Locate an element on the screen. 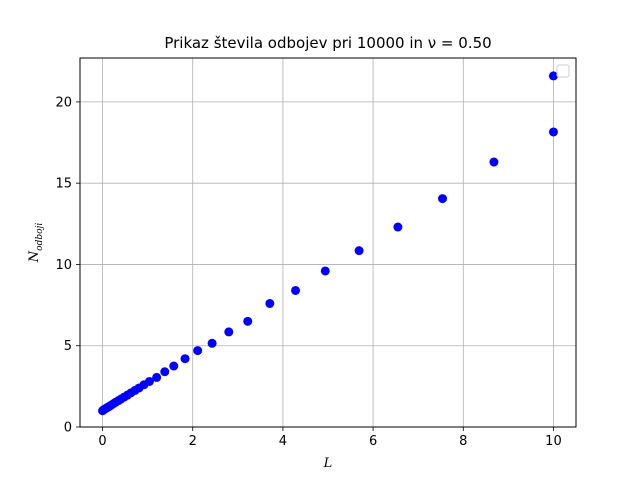 The width and height of the screenshot is (640, 480). x-tick-label: 0 is located at coordinates (102, 441).